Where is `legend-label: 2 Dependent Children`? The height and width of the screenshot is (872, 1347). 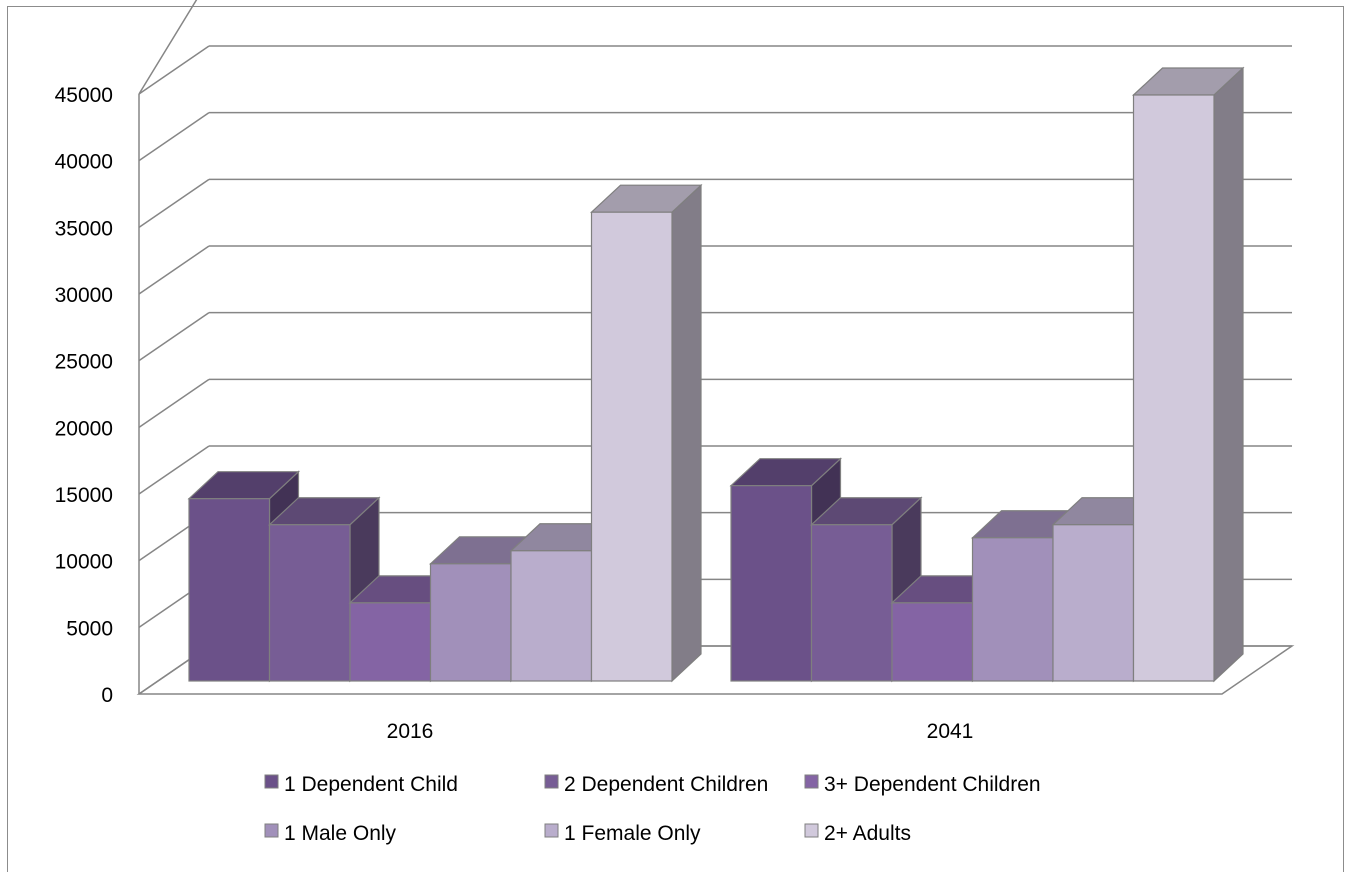
legend-label: 2 Dependent Children is located at coordinates (666, 784).